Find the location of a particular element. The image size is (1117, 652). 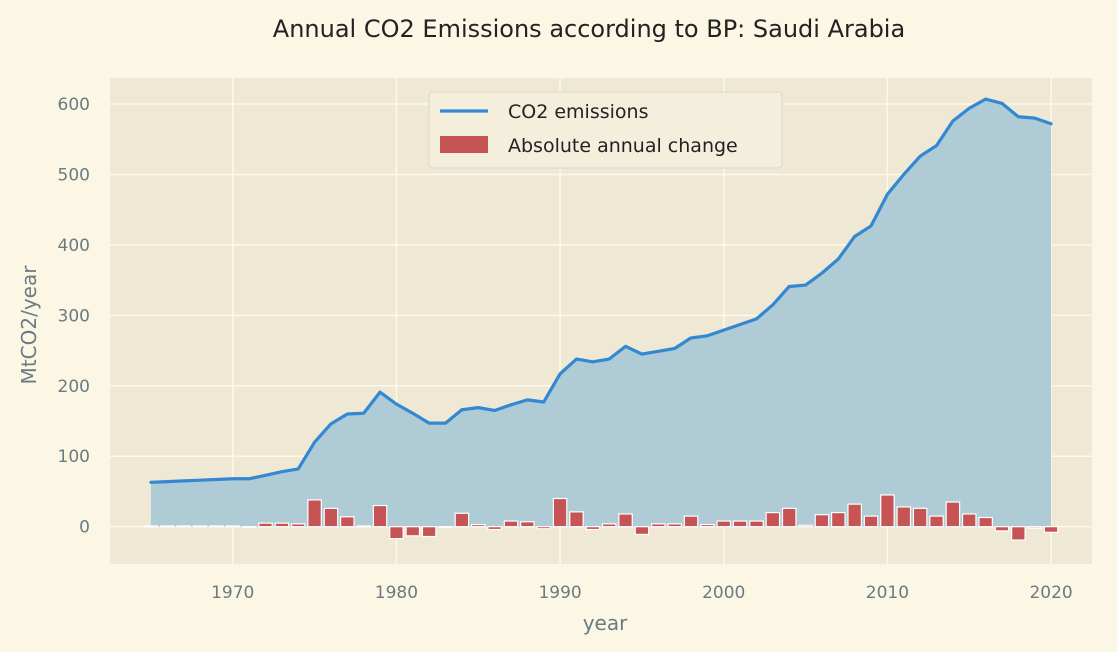

y-tick-label: 400 is located at coordinates (74, 246).